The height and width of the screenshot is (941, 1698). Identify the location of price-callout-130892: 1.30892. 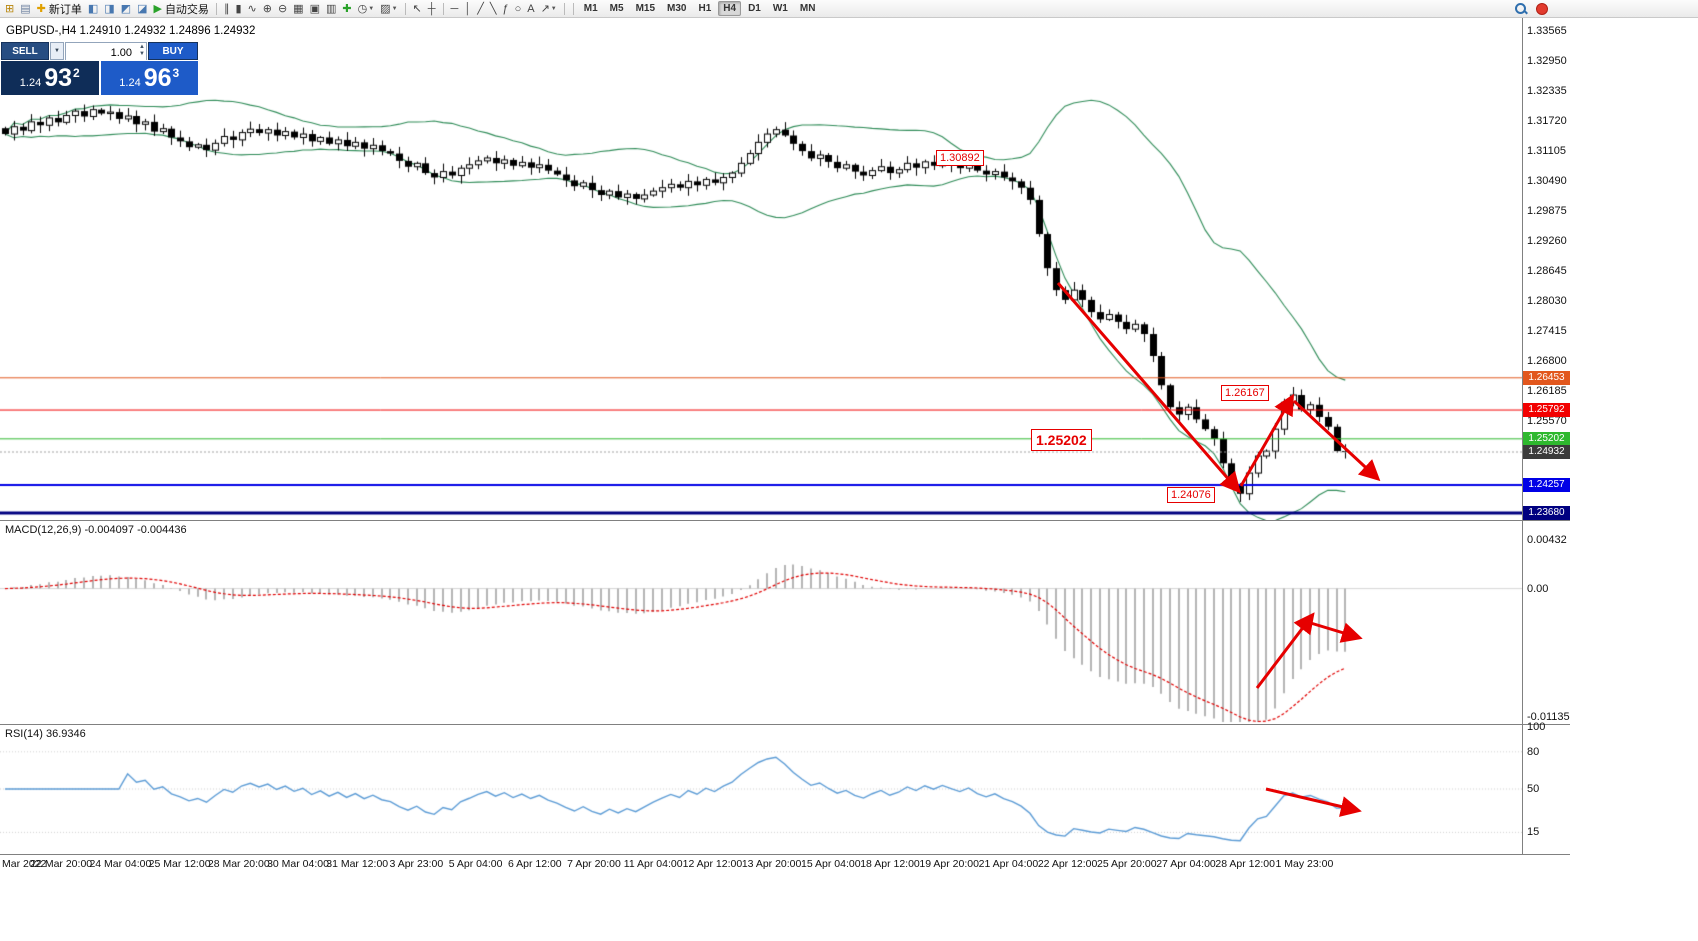
(960, 158).